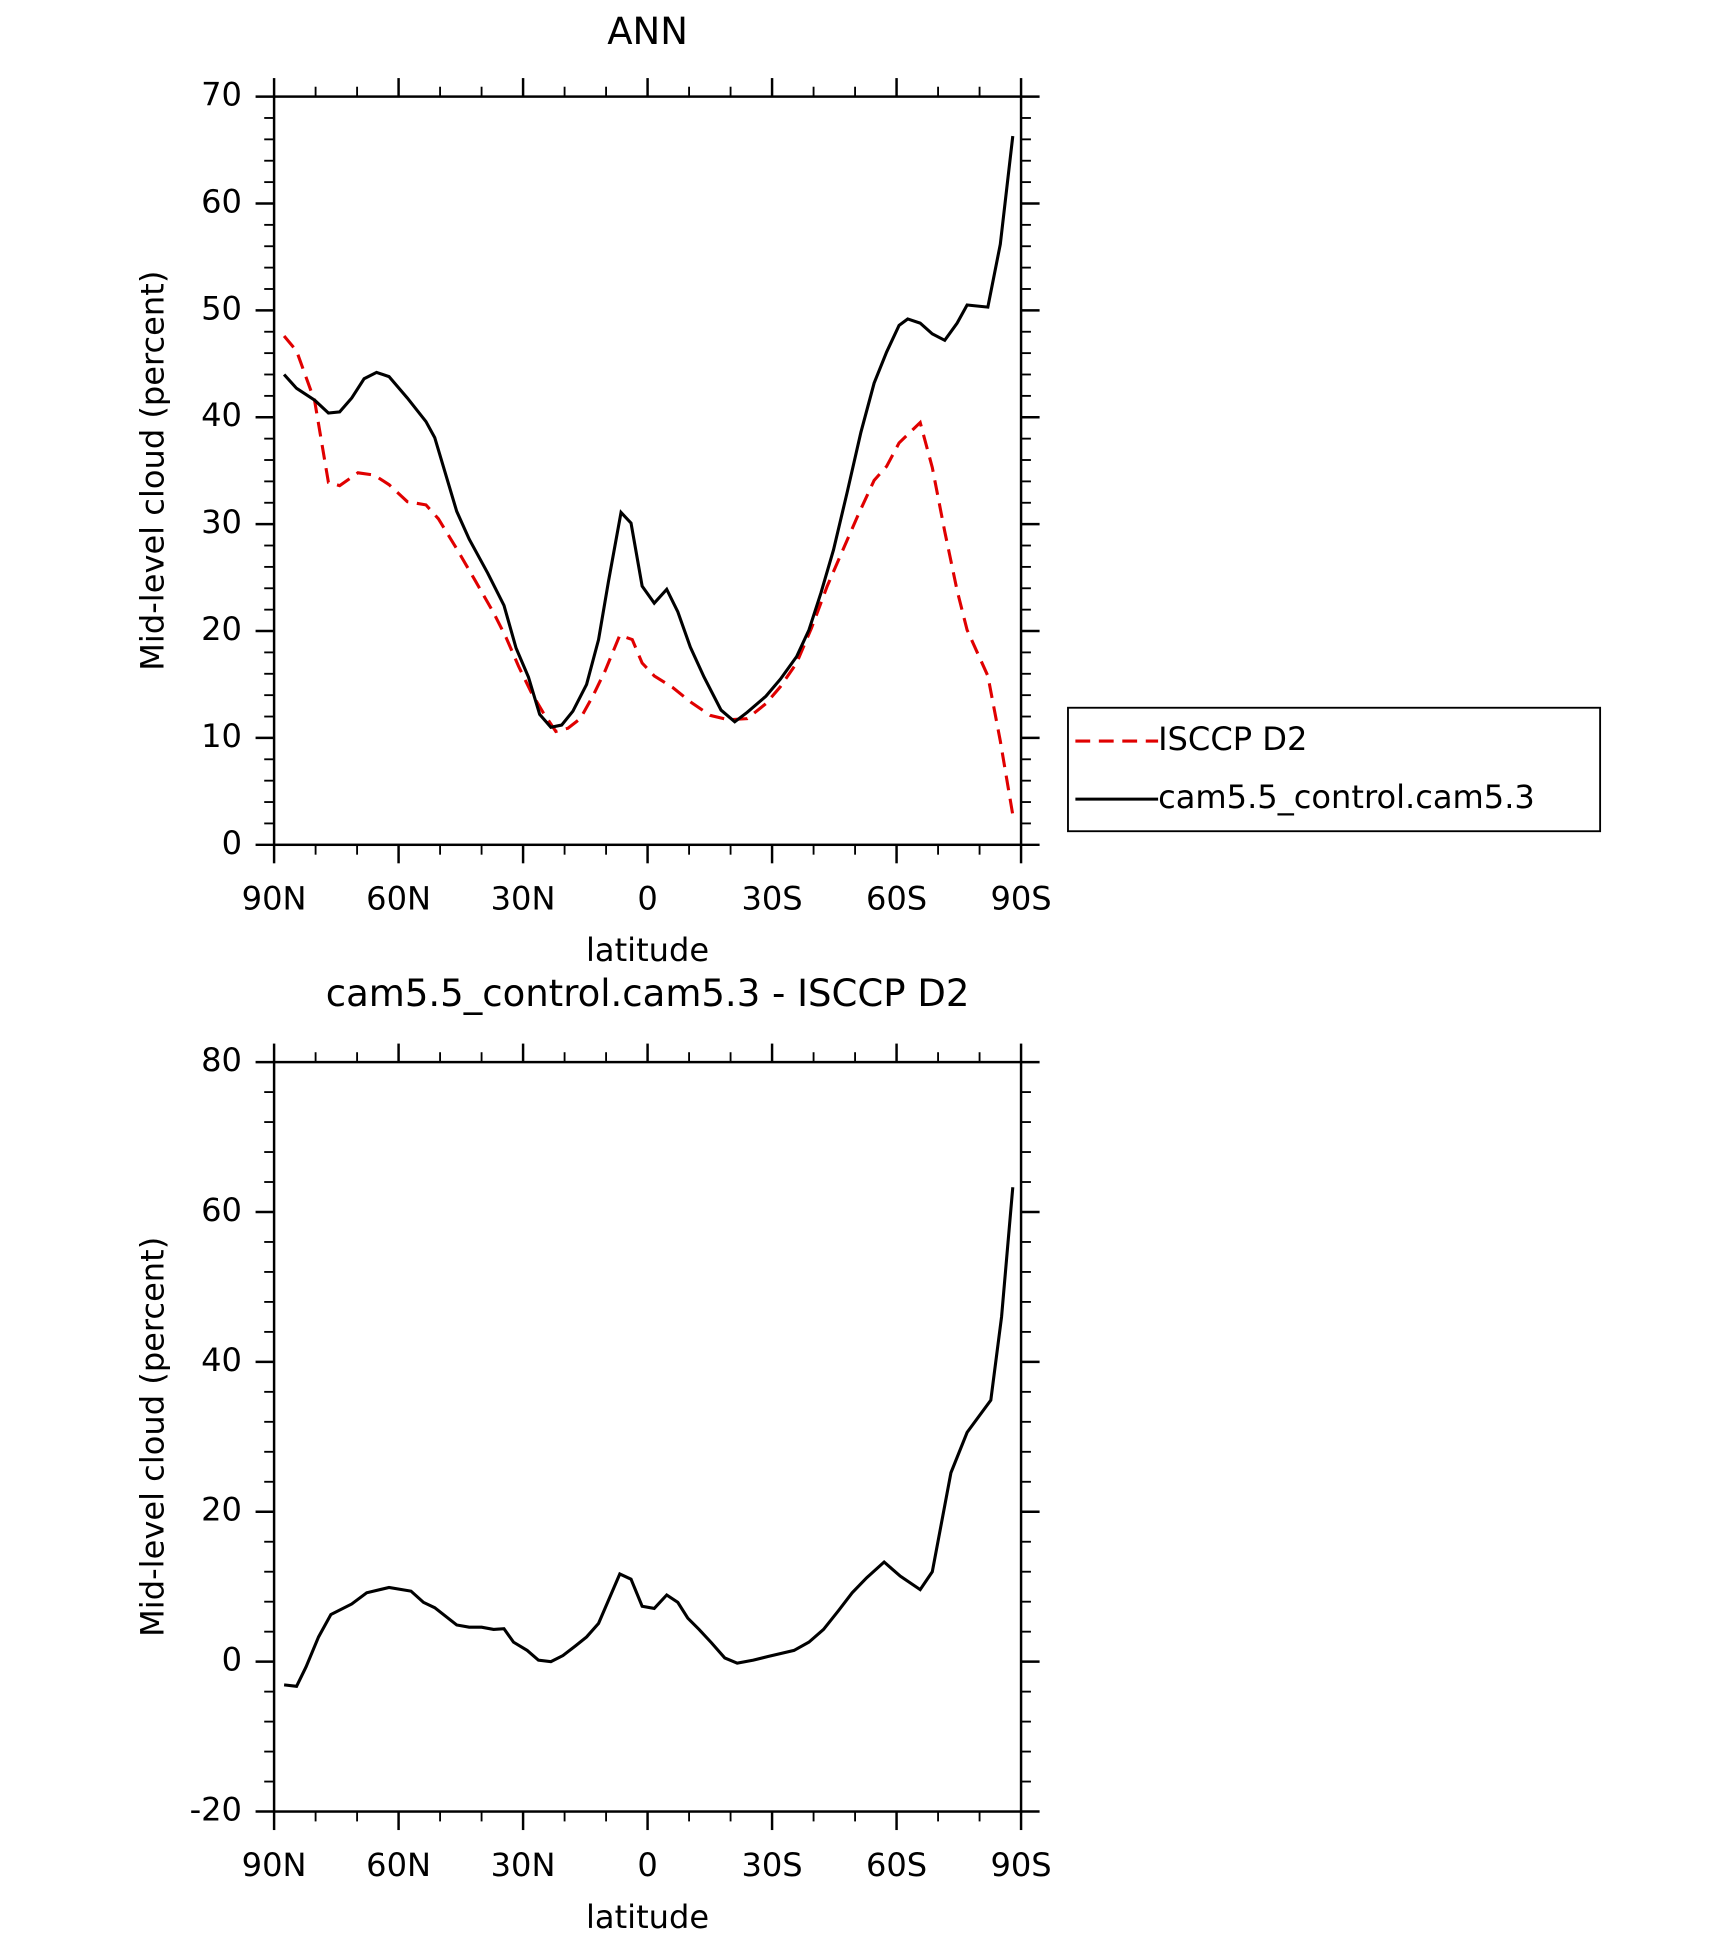 The image size is (1710, 1939). Describe the element at coordinates (1232, 739) in the screenshot. I see `legend-label: ISCCP D2` at that location.